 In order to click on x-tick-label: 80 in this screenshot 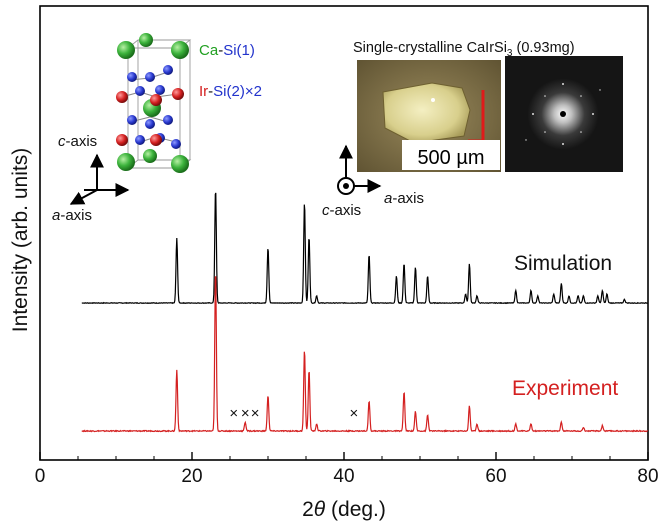, I will do `click(647, 476)`.